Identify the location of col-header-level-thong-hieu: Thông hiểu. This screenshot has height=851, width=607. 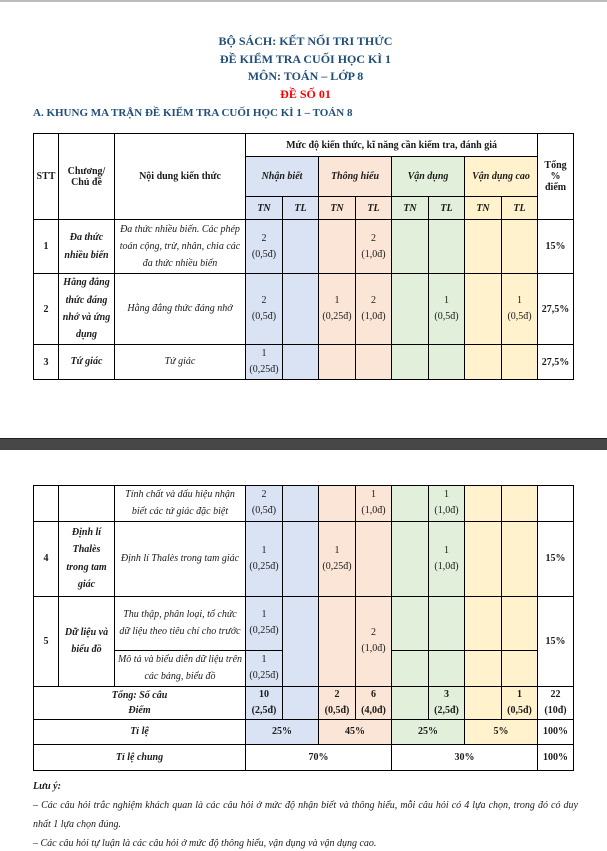
(355, 176).